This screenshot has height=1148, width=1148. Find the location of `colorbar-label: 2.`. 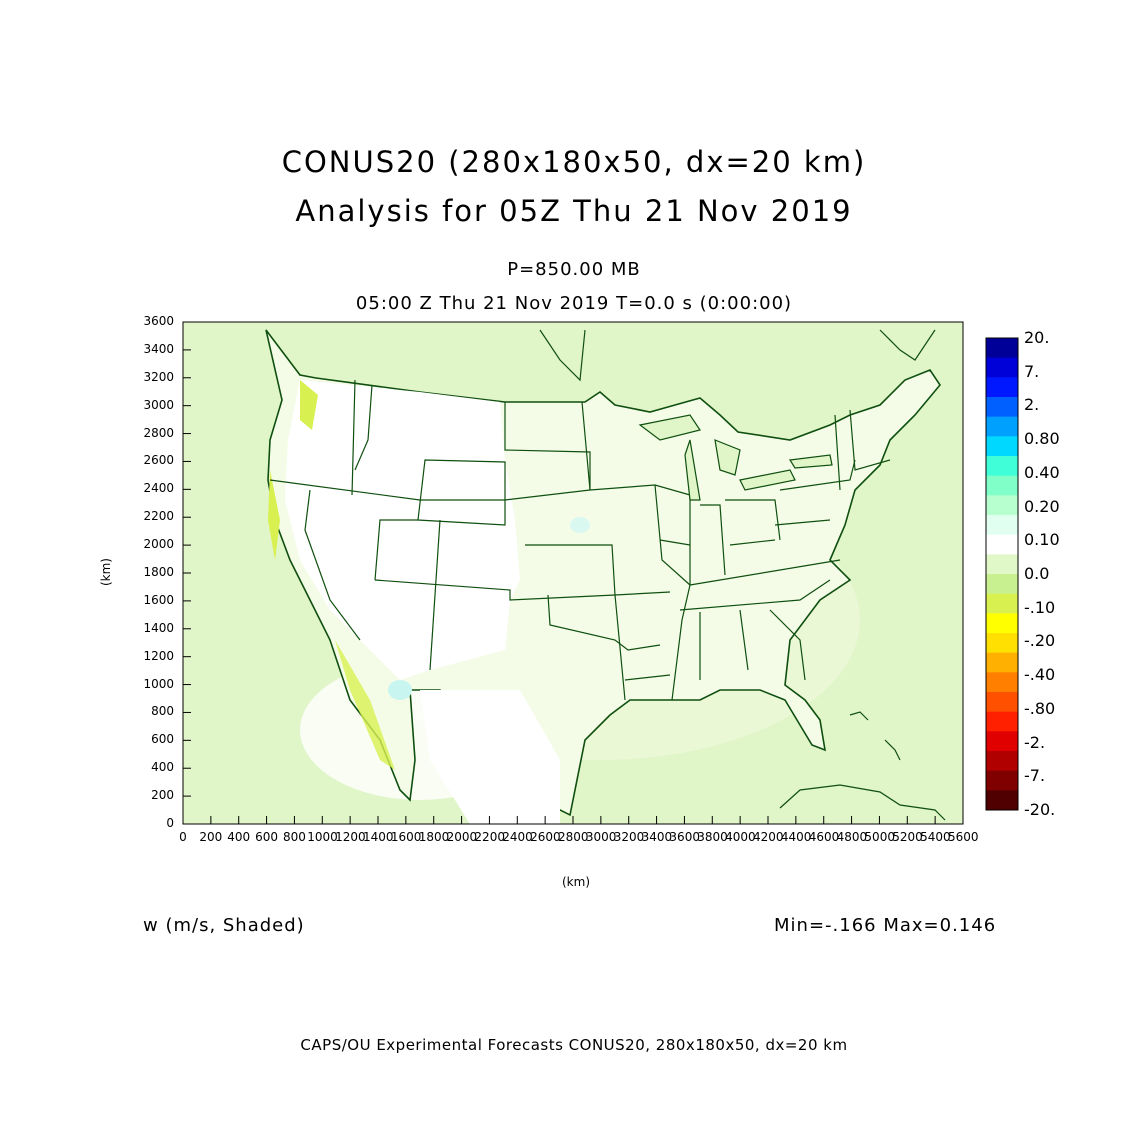

colorbar-label: 2. is located at coordinates (1032, 405).